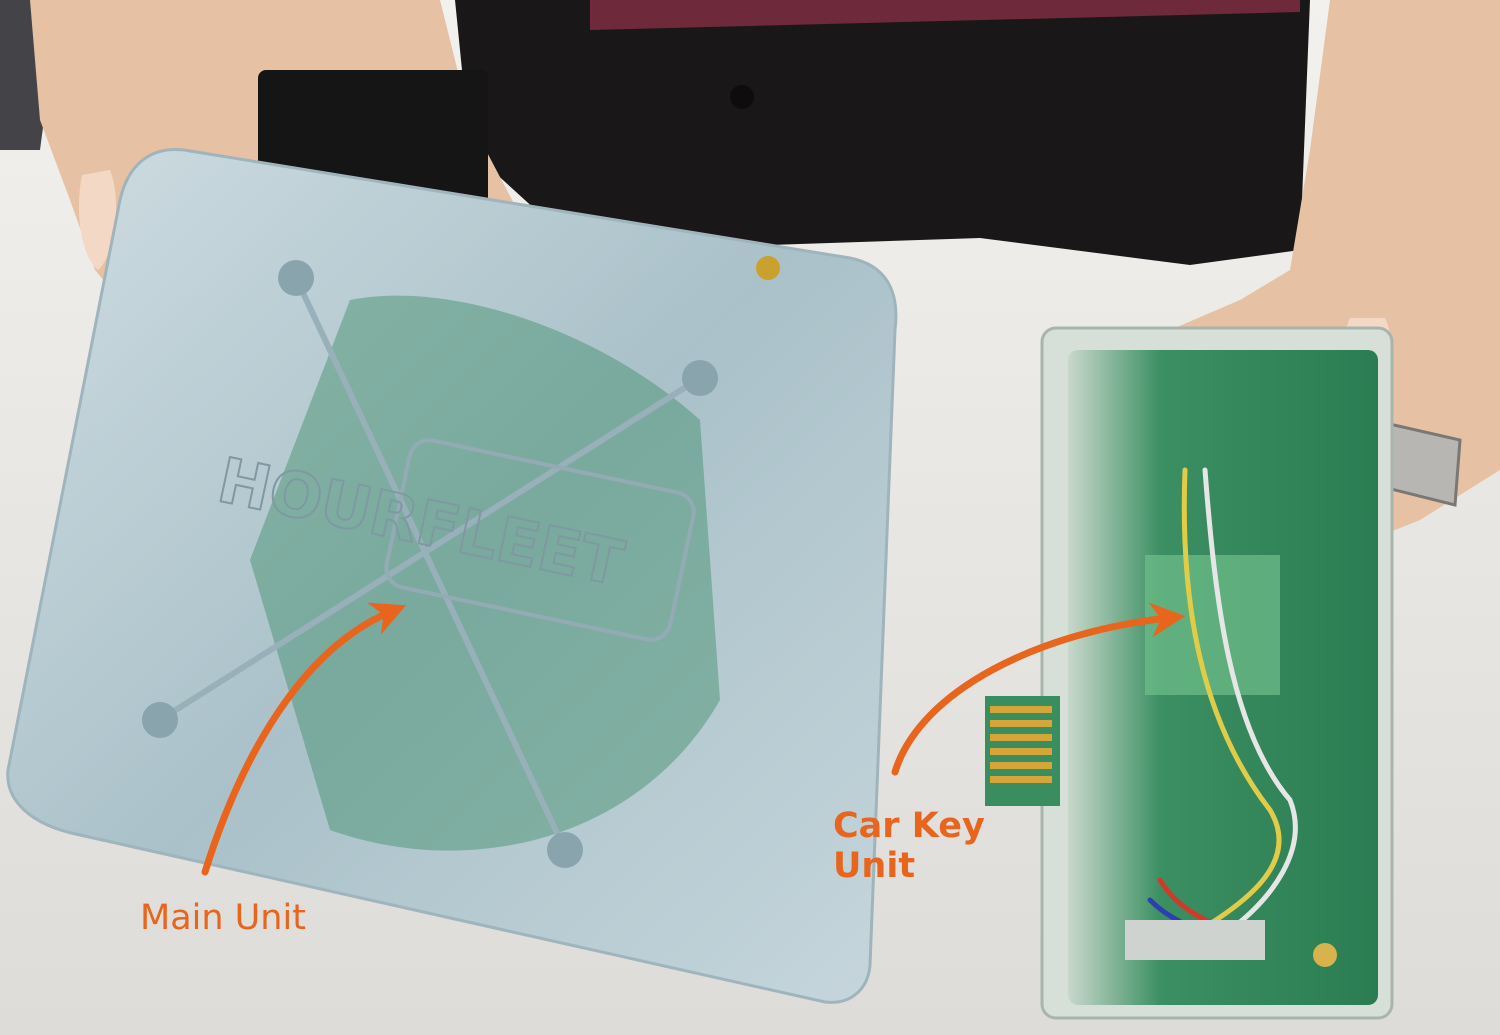 This screenshot has height=1035, width=1500. I want to click on dark-clothing, so click(882, 132).